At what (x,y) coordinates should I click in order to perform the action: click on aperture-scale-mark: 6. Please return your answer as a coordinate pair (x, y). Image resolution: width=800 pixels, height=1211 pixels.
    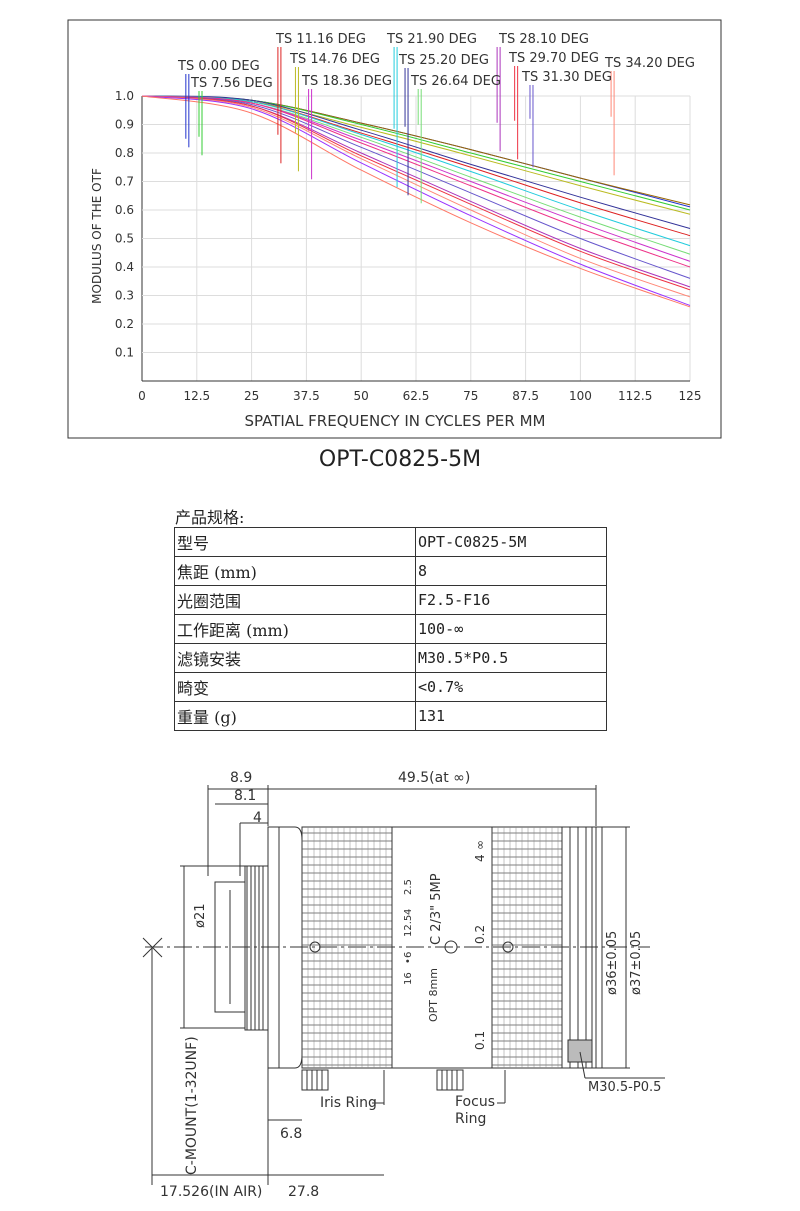
    Looking at the image, I should click on (408, 955).